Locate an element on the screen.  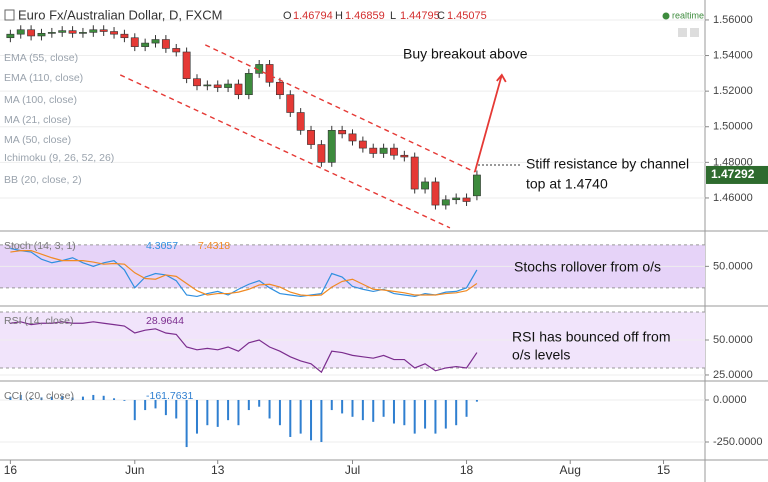
y-tick-label: 25.0000 is located at coordinates (733, 375).